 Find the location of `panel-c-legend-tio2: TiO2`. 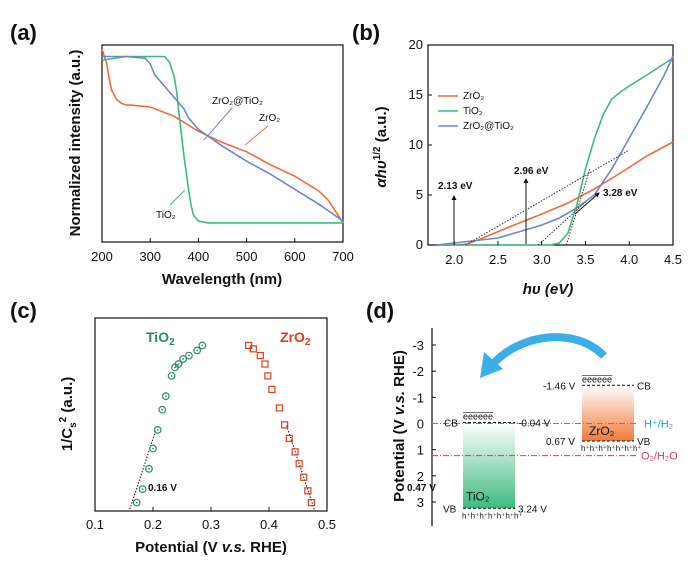

panel-c-legend-tio2: TiO2 is located at coordinates (160, 338).